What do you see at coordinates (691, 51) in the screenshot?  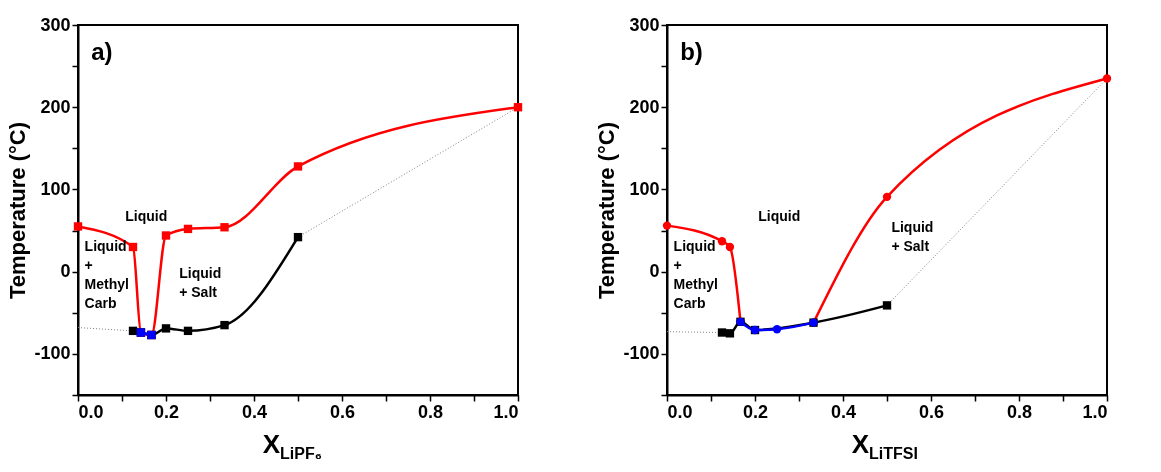 I see `text: b)` at bounding box center [691, 51].